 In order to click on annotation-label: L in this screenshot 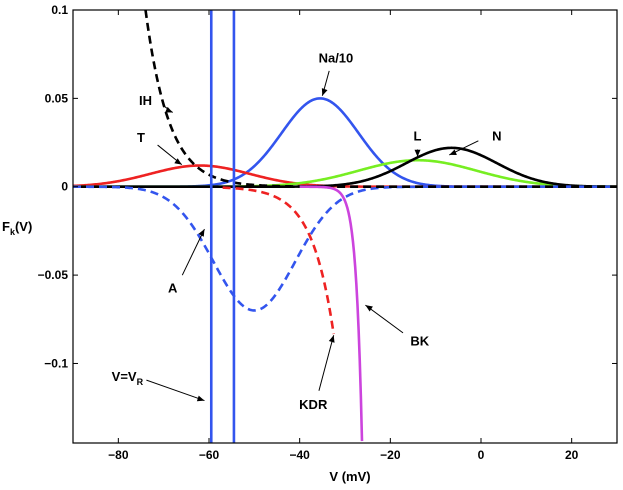, I will do `click(418, 135)`.